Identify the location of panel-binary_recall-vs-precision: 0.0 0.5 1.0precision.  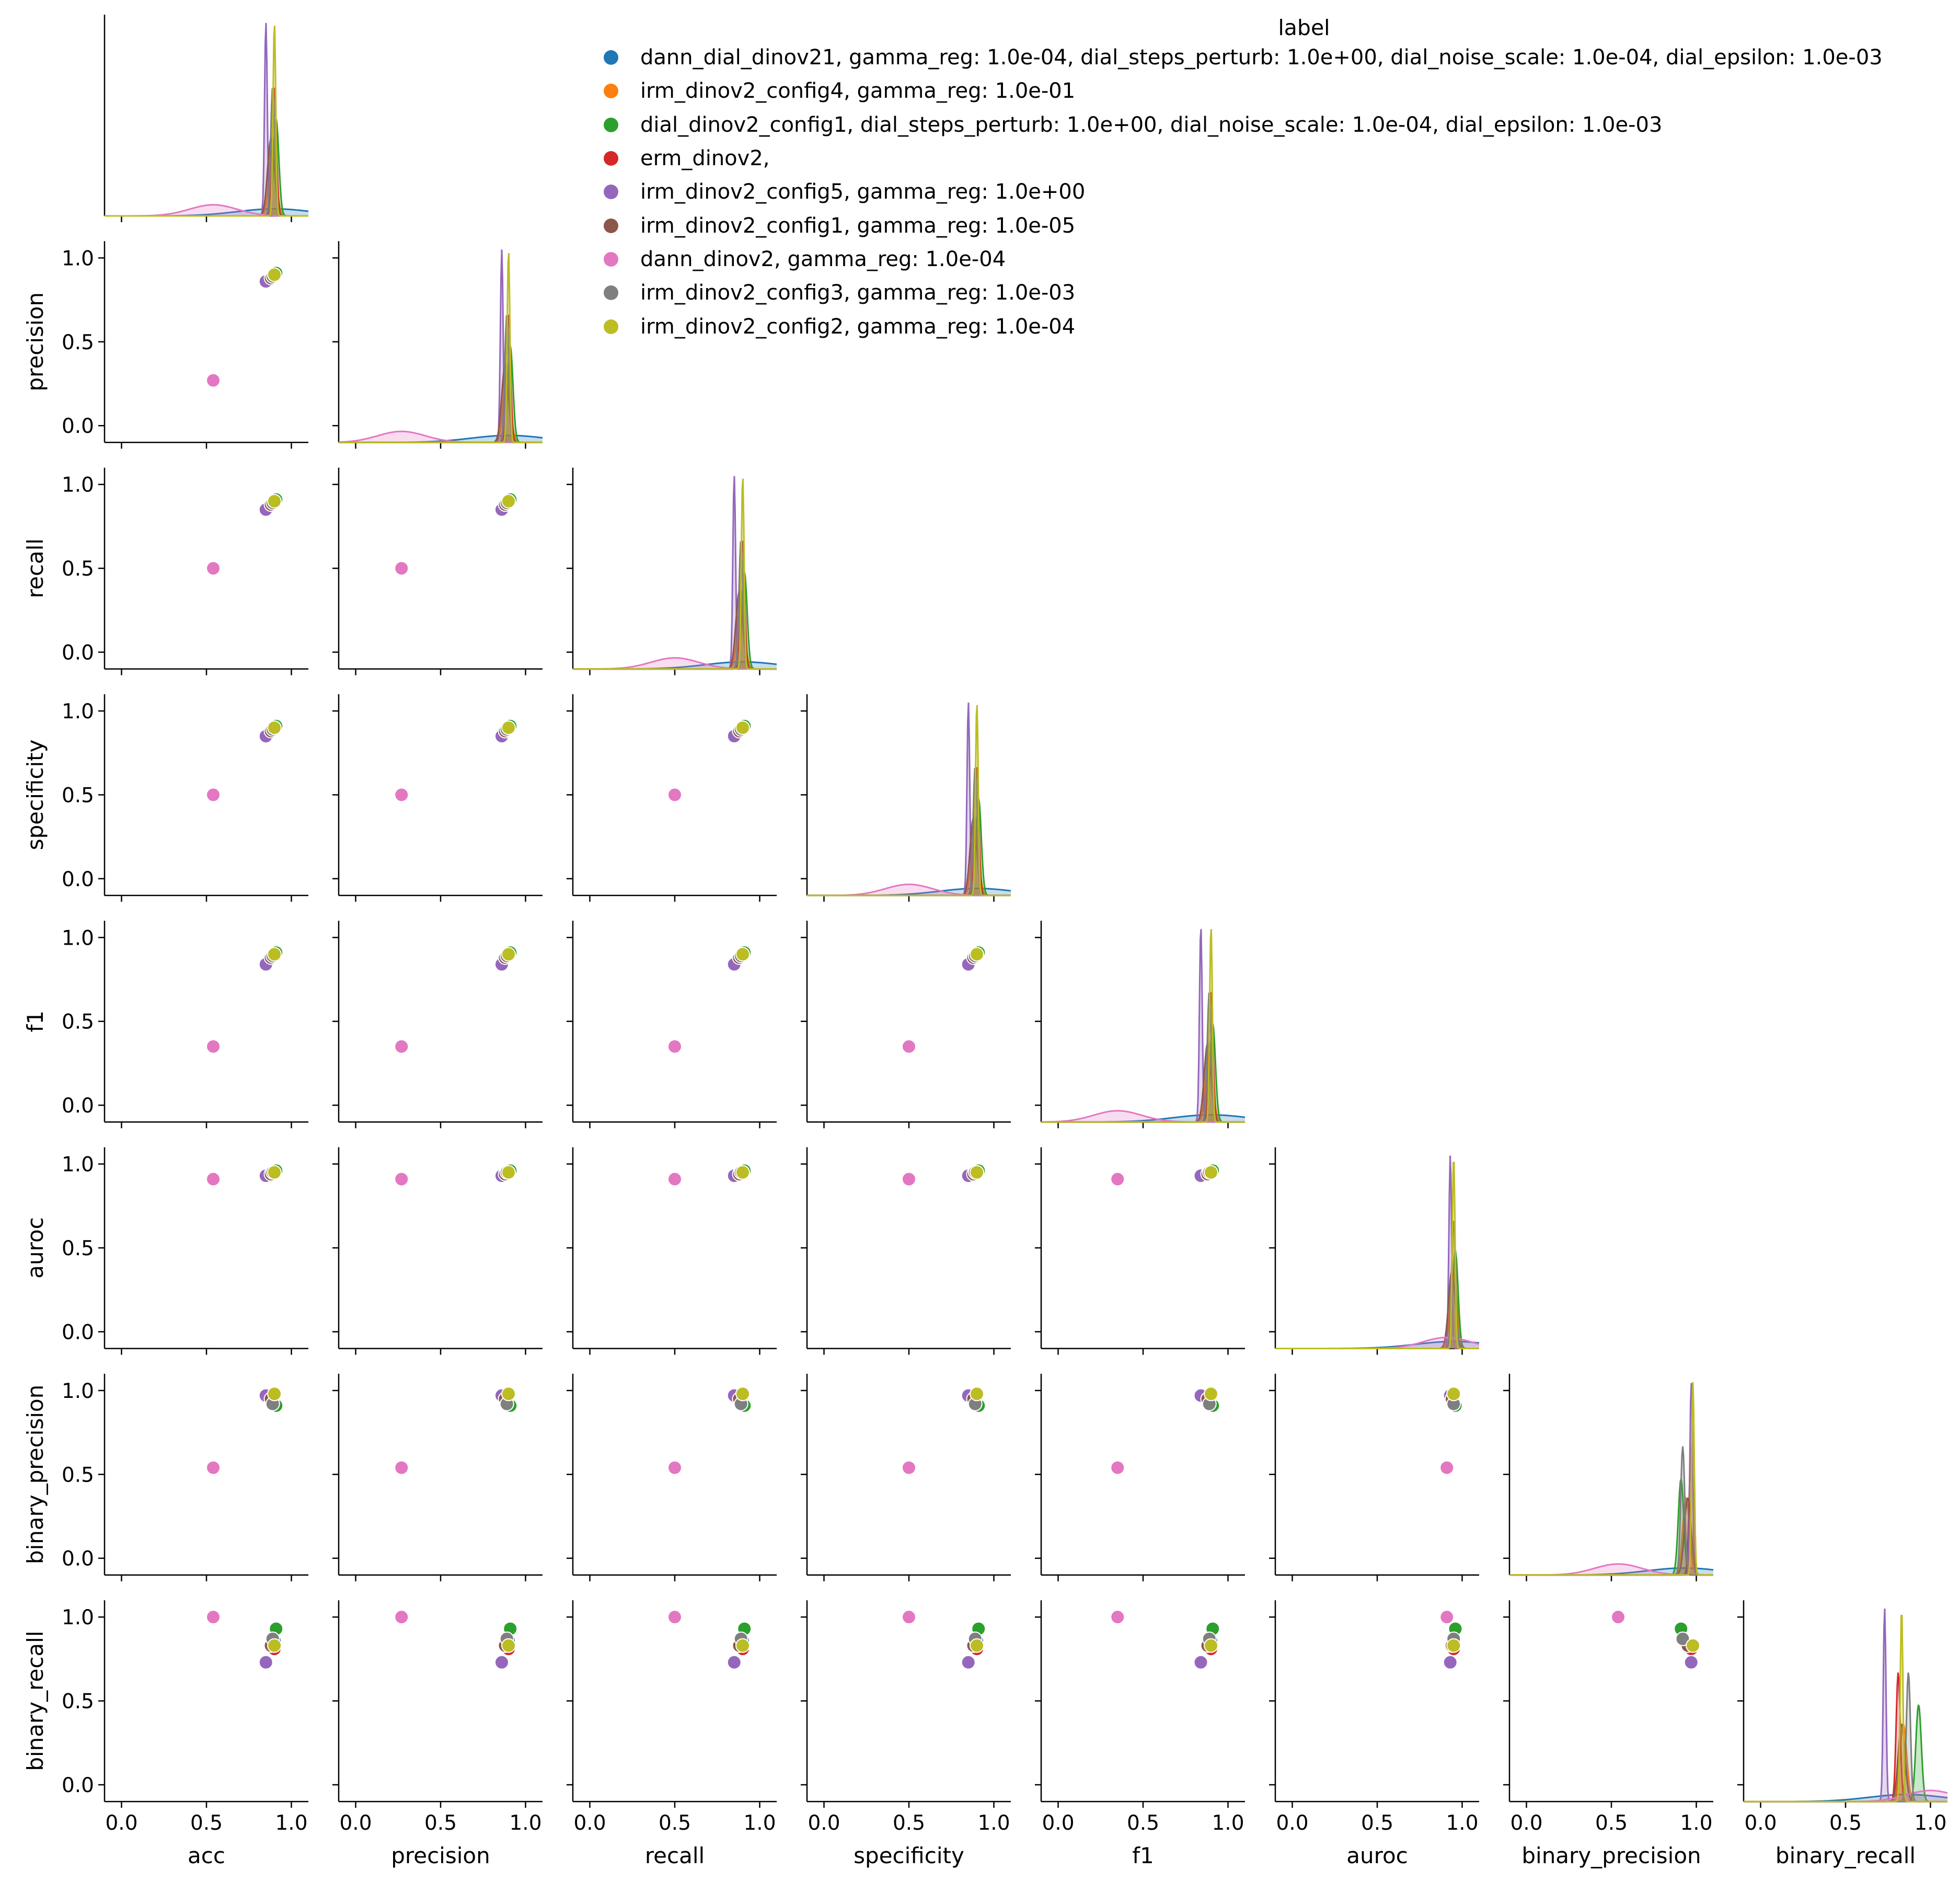
(437, 1734).